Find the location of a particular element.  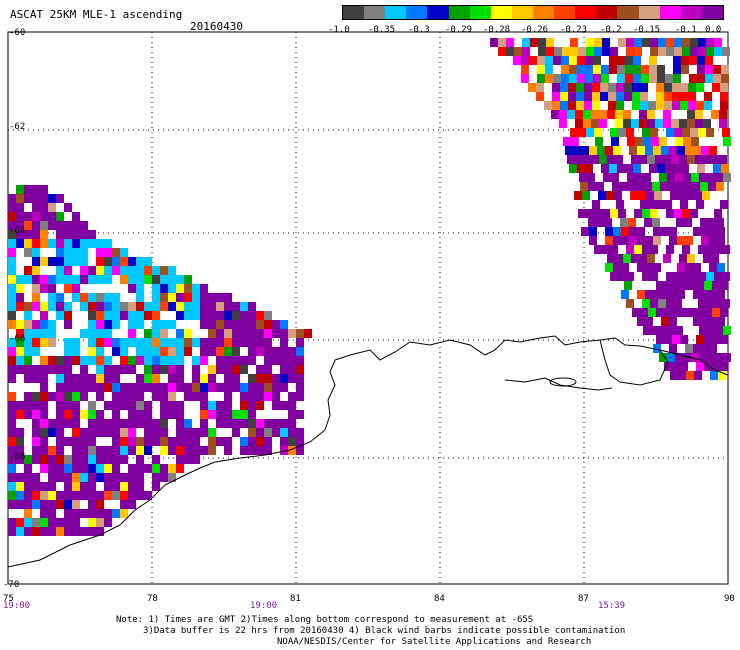

colorbar-label: -0.23 is located at coordinates (574, 30).